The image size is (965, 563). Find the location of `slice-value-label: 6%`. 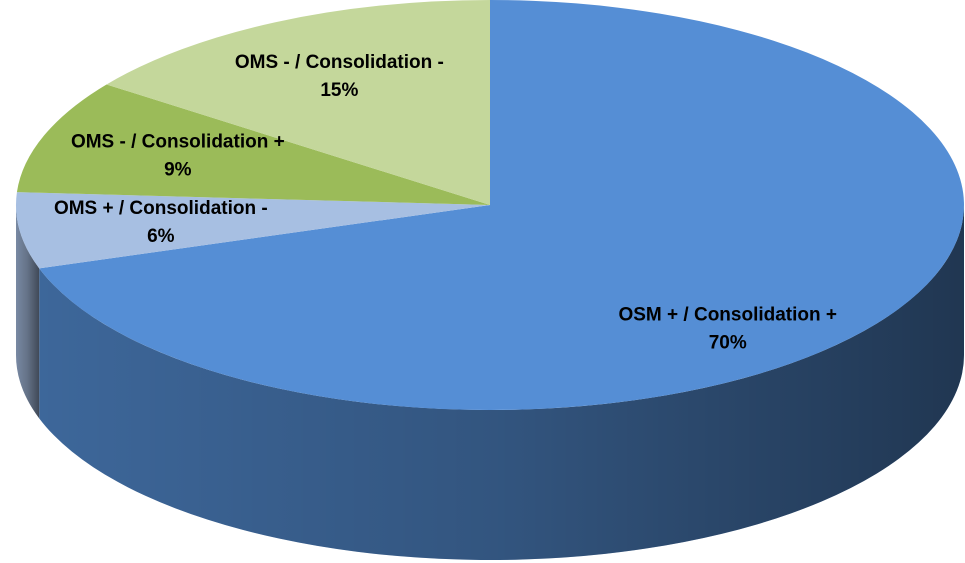

slice-value-label: 6% is located at coordinates (161, 236).